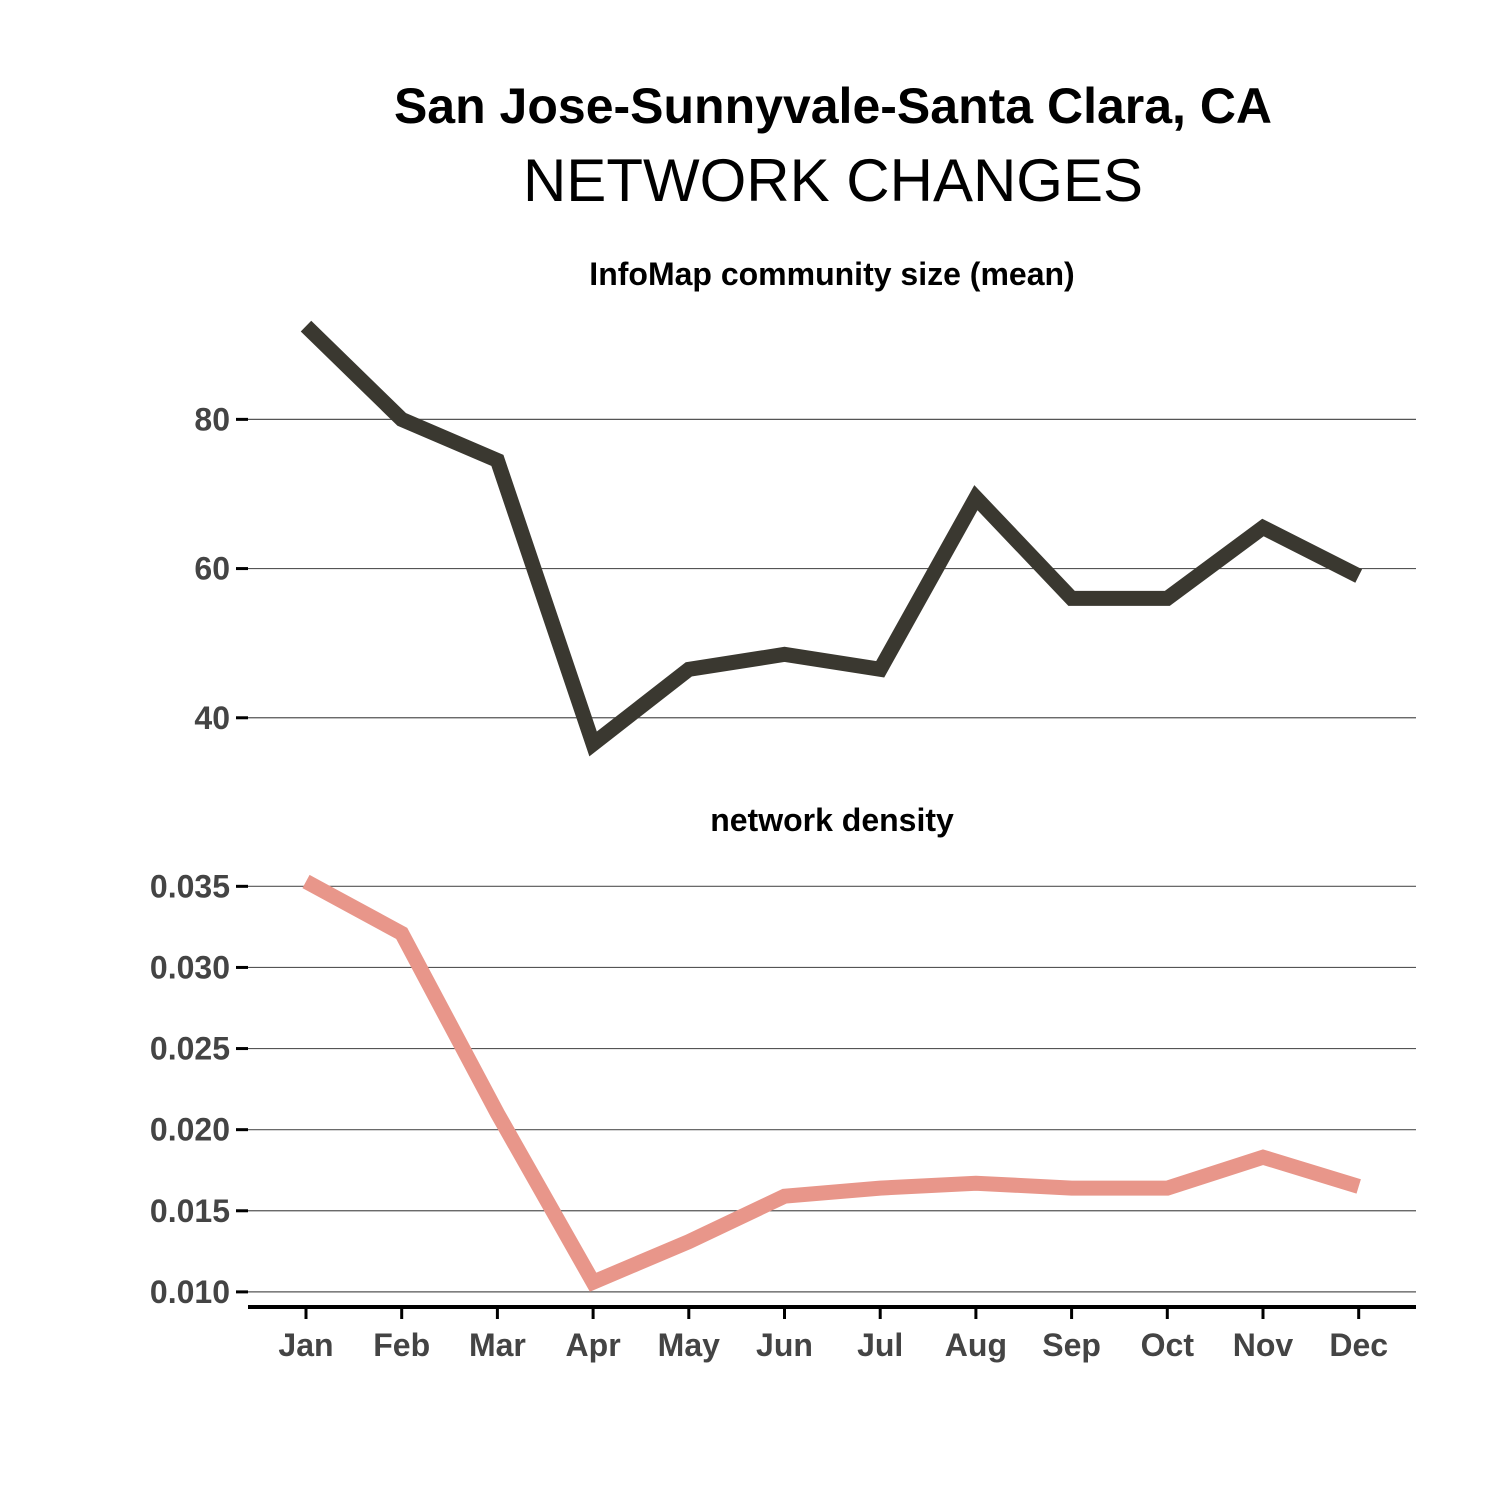  Describe the element at coordinates (832, 820) in the screenshot. I see `panel-title: network density` at that location.